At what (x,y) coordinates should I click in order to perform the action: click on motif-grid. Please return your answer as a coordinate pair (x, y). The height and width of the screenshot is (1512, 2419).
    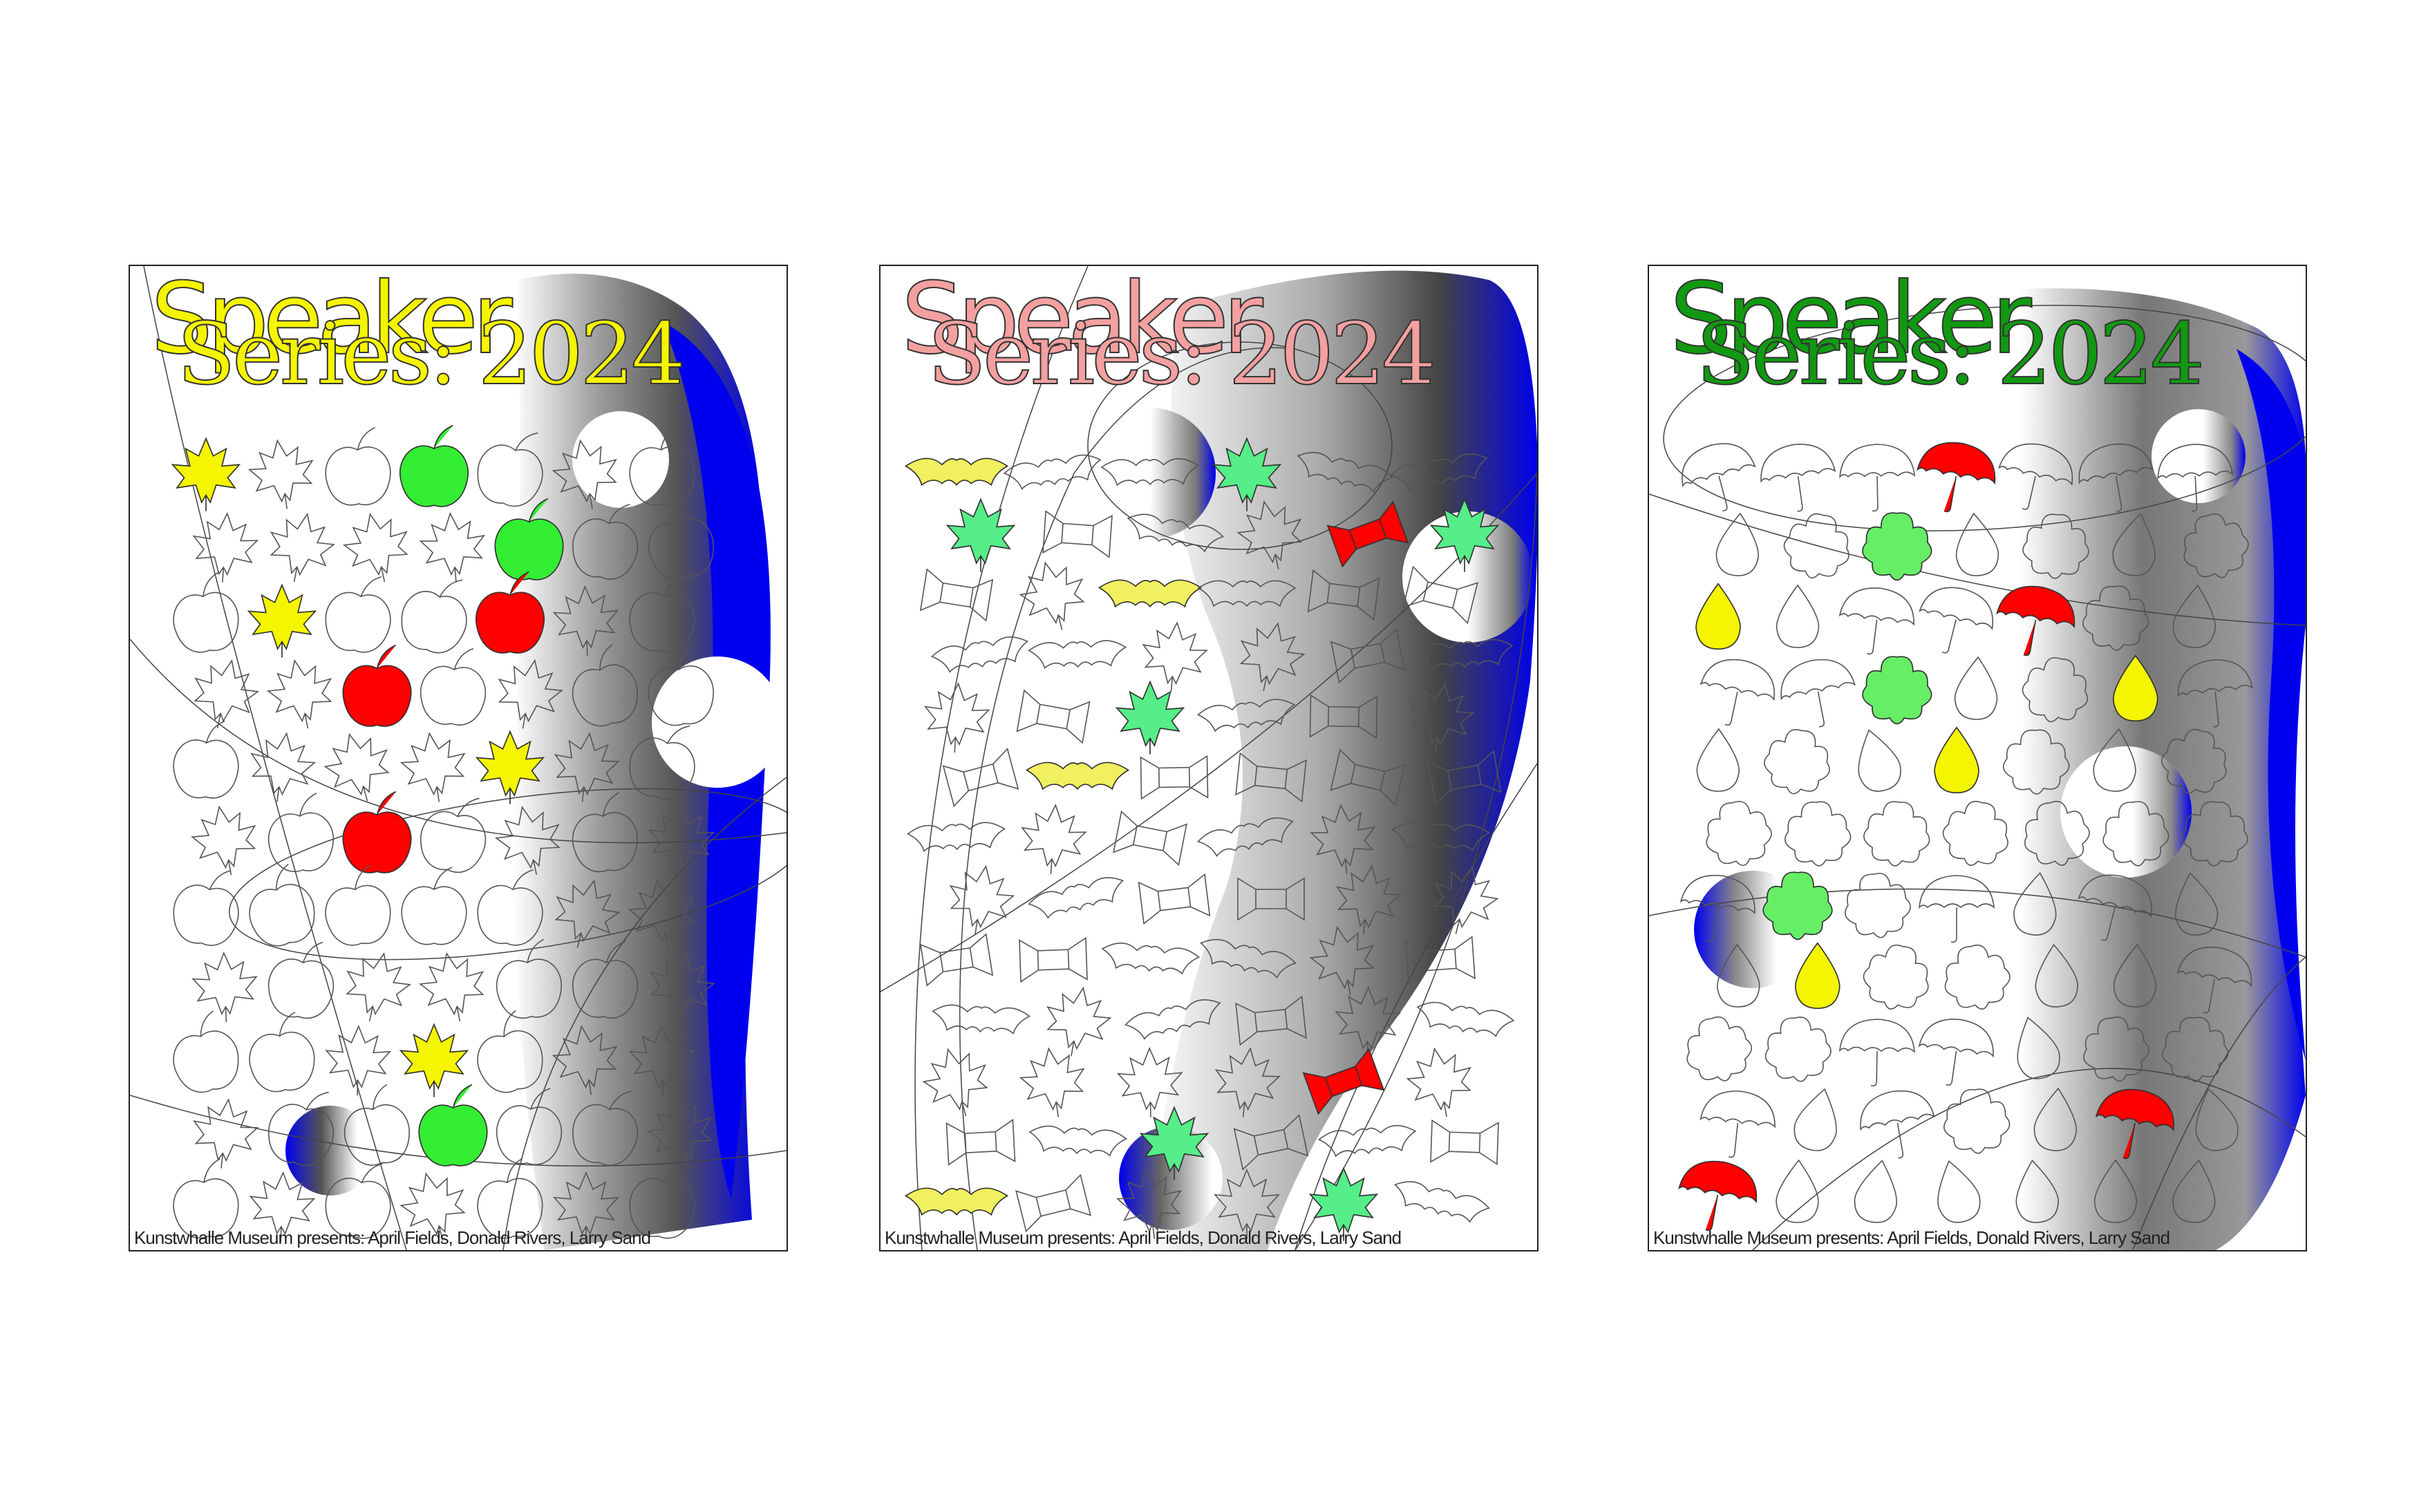
    Looking at the image, I should click on (1209, 839).